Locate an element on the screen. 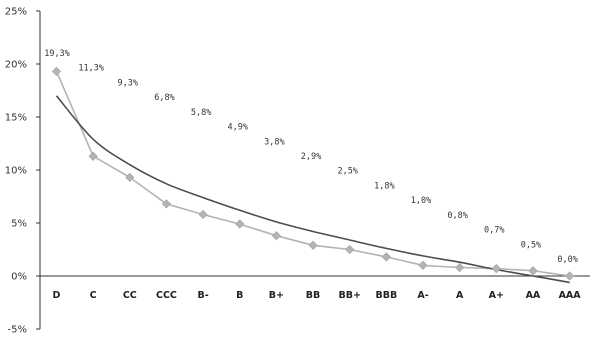  y-tick-label: 25% is located at coordinates (16, 12).